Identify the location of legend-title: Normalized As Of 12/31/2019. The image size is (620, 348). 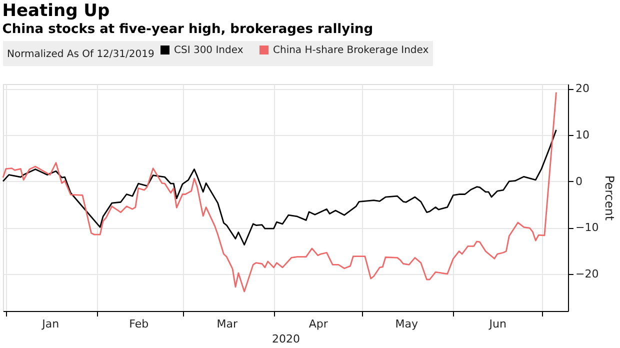
(80, 54).